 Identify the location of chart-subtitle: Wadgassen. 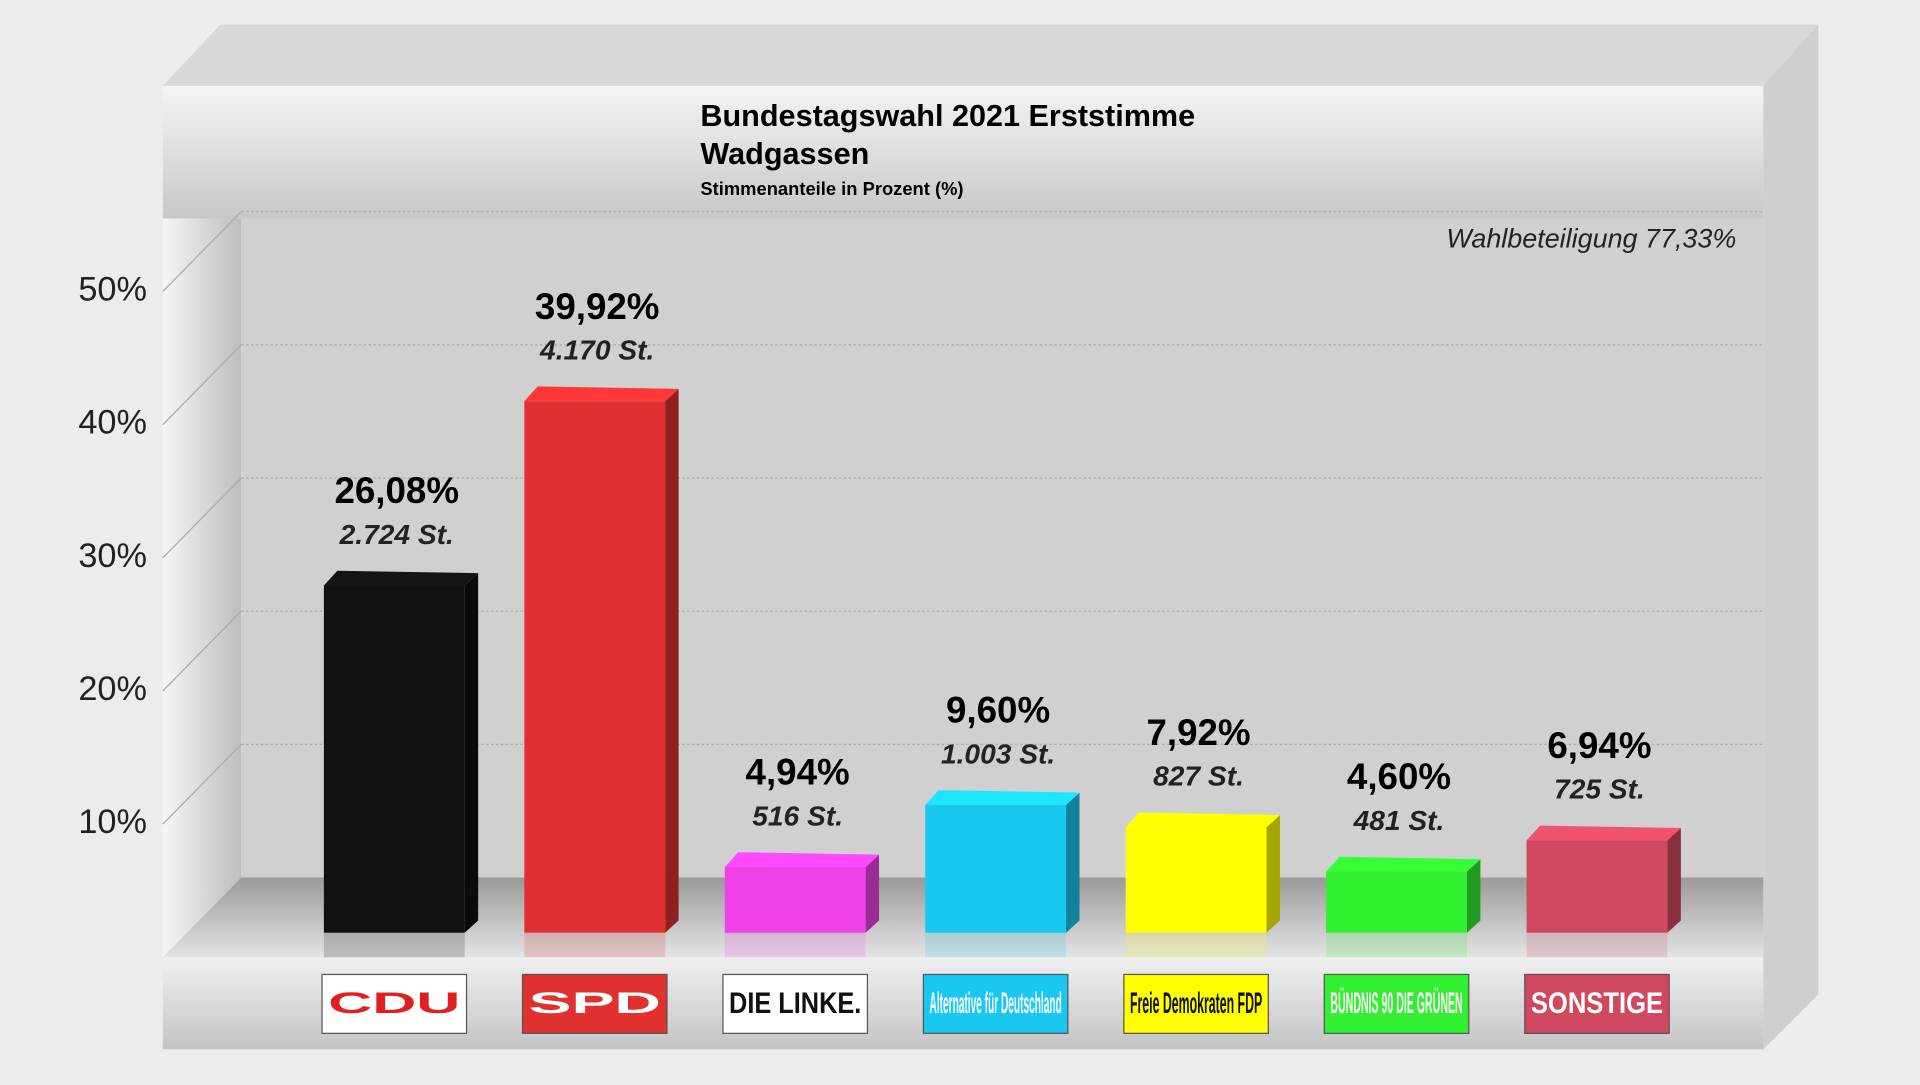
(784, 154).